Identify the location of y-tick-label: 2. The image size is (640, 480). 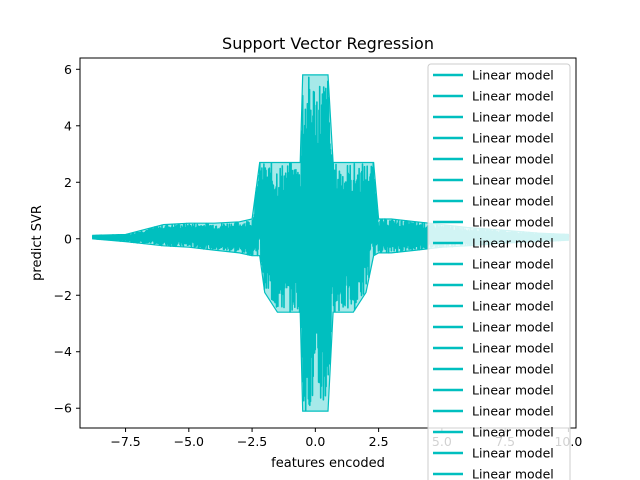
(68, 182).